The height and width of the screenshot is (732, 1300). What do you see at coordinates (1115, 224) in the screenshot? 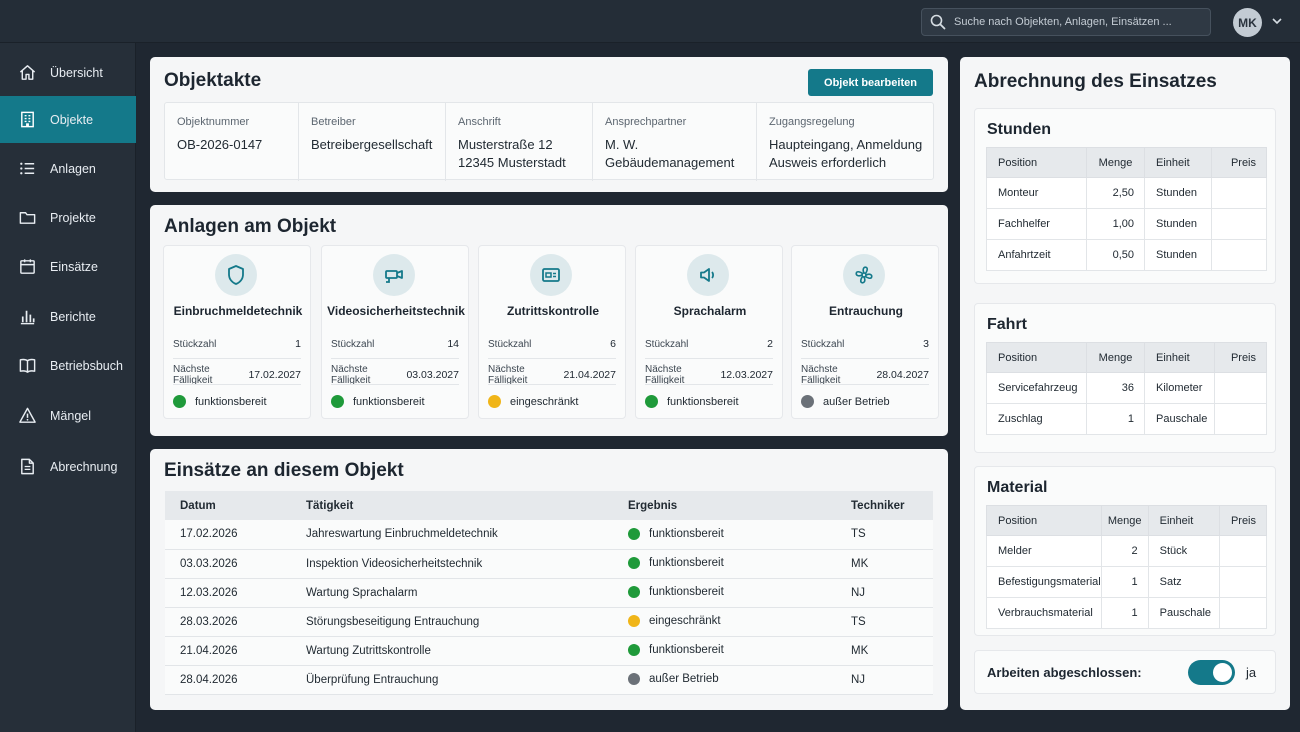
I see `cell-menge: 1,00` at bounding box center [1115, 224].